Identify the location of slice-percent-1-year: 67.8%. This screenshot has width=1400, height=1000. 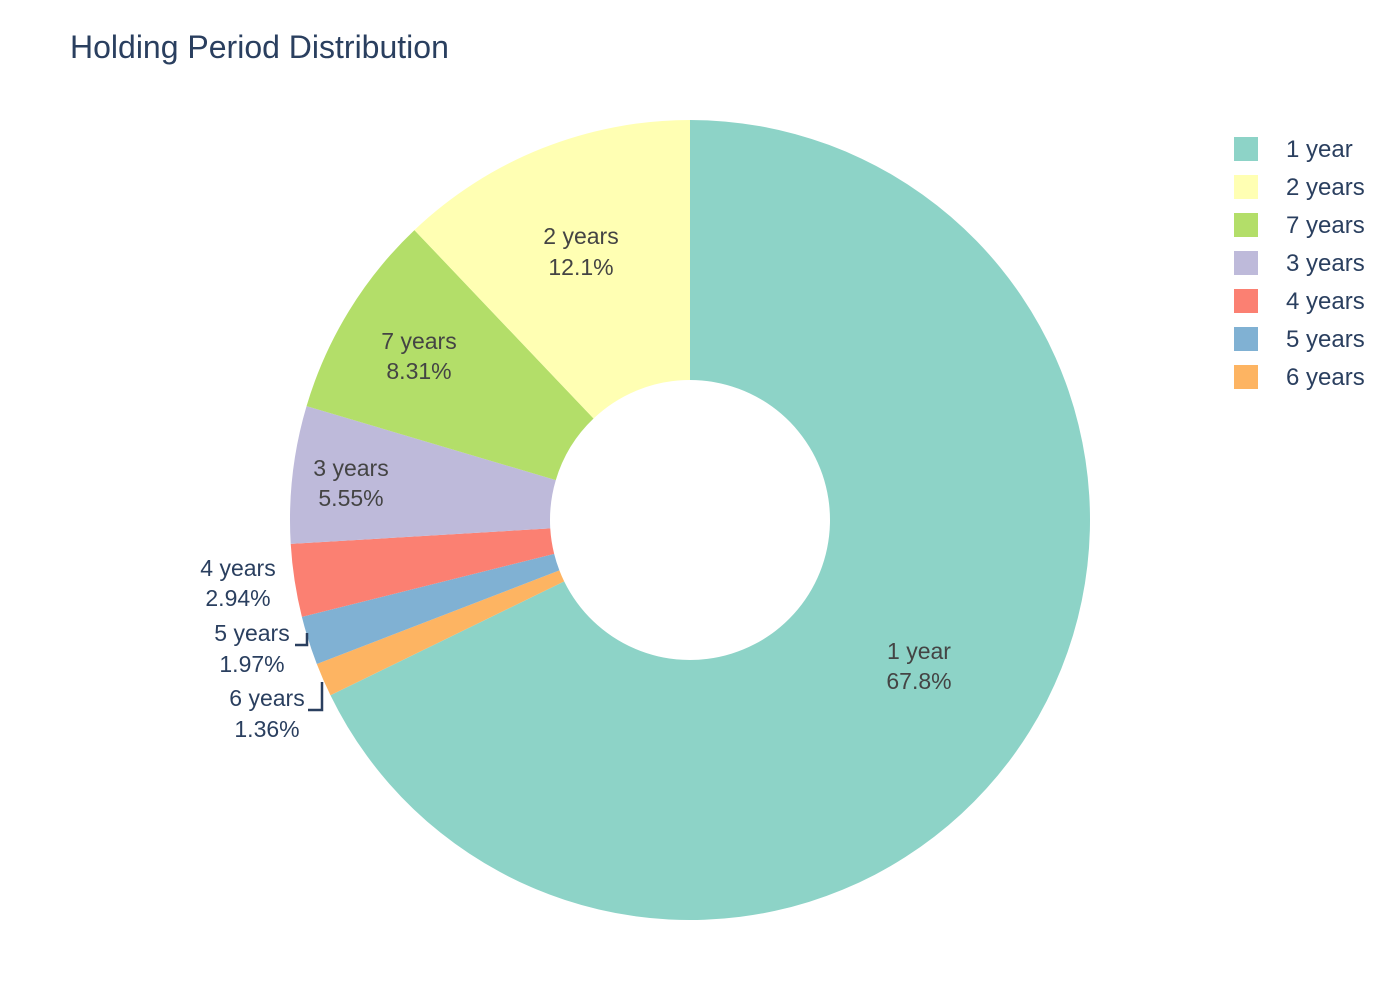
(918, 681).